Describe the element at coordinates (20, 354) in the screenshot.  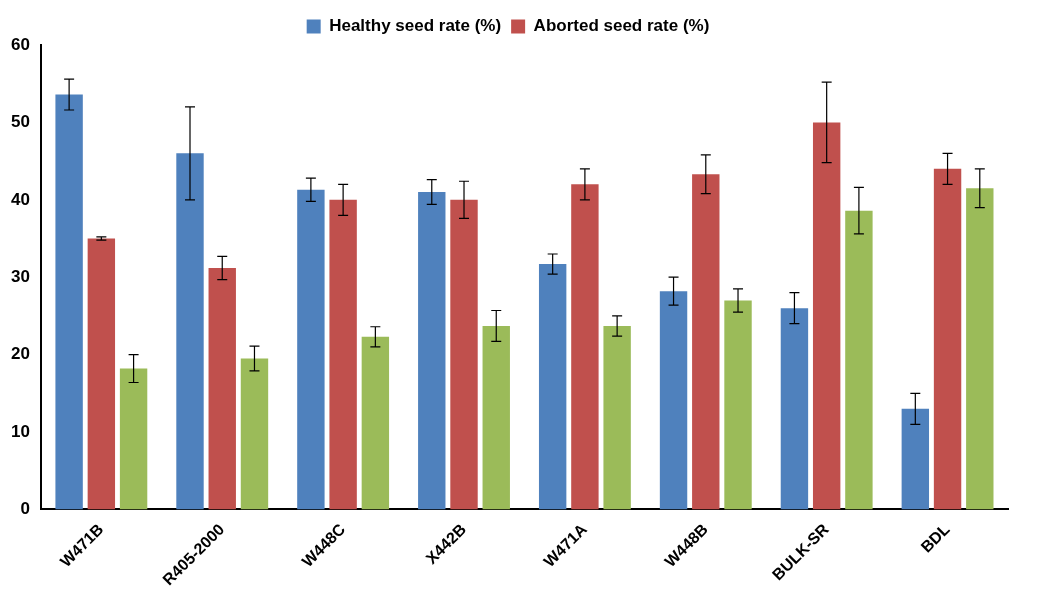
I see `y-tick-label: 20` at that location.